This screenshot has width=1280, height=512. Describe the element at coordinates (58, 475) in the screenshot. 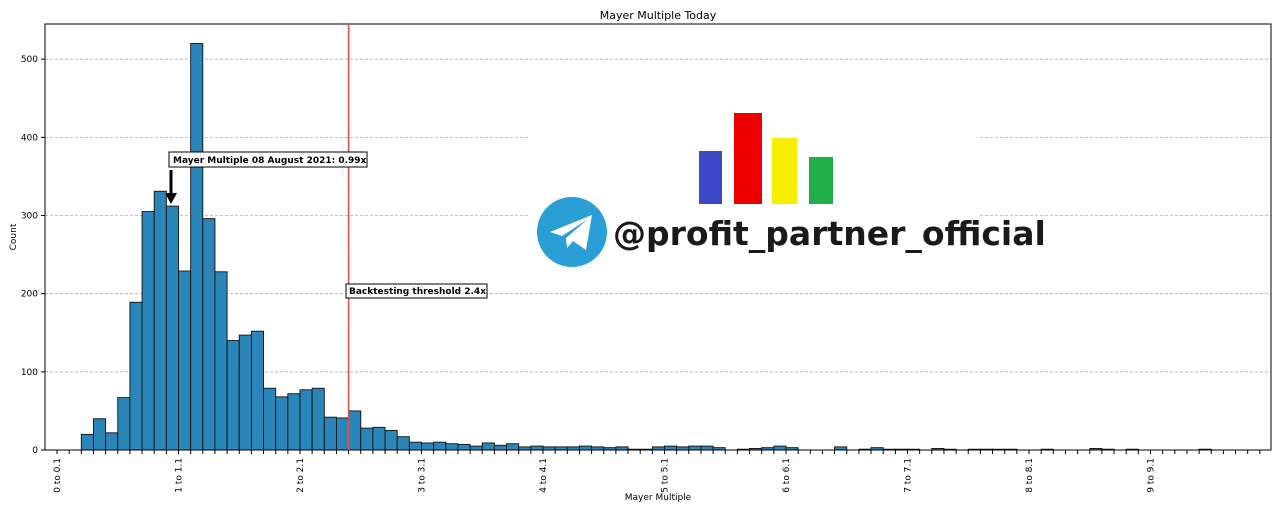

I see `x-tick-label: 0 to 0.1` at that location.